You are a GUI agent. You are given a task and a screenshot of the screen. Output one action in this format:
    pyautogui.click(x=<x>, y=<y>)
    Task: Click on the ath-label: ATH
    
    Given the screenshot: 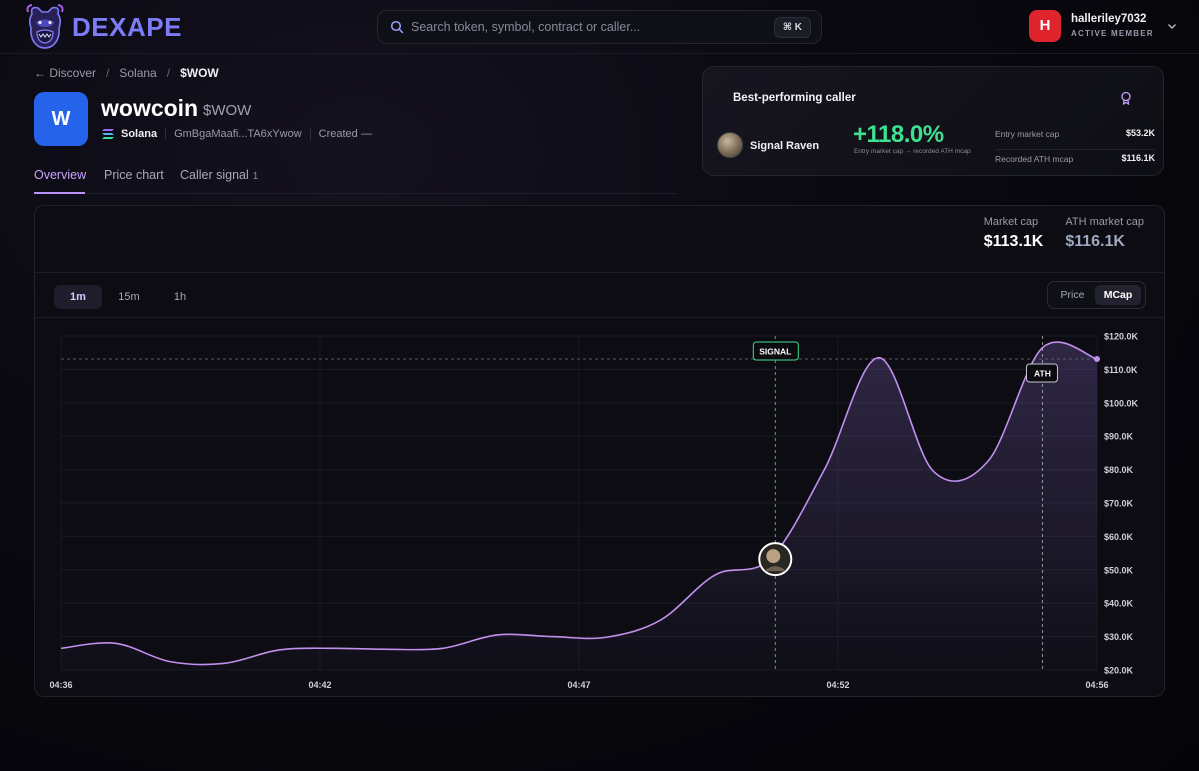 What is the action you would take?
    pyautogui.click(x=1042, y=374)
    